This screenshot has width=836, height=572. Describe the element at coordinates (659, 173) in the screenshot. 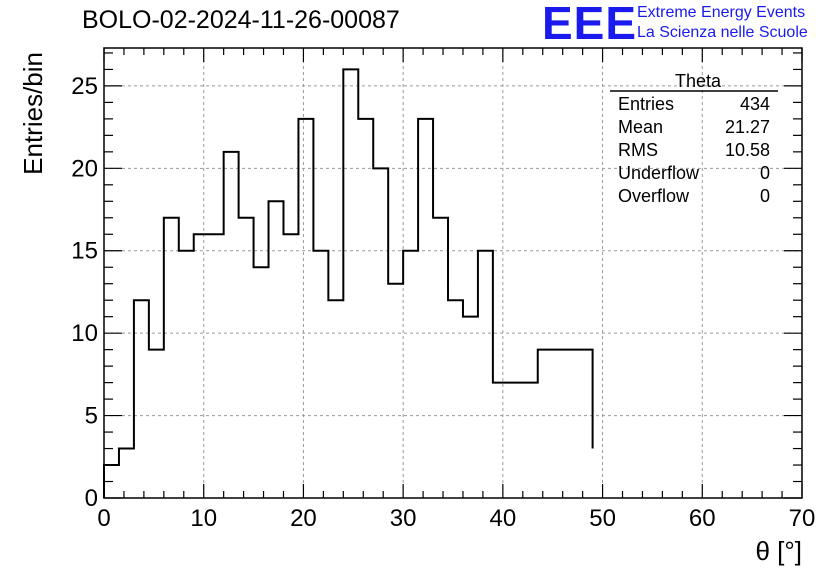

I see `stats-label: Underflow` at that location.